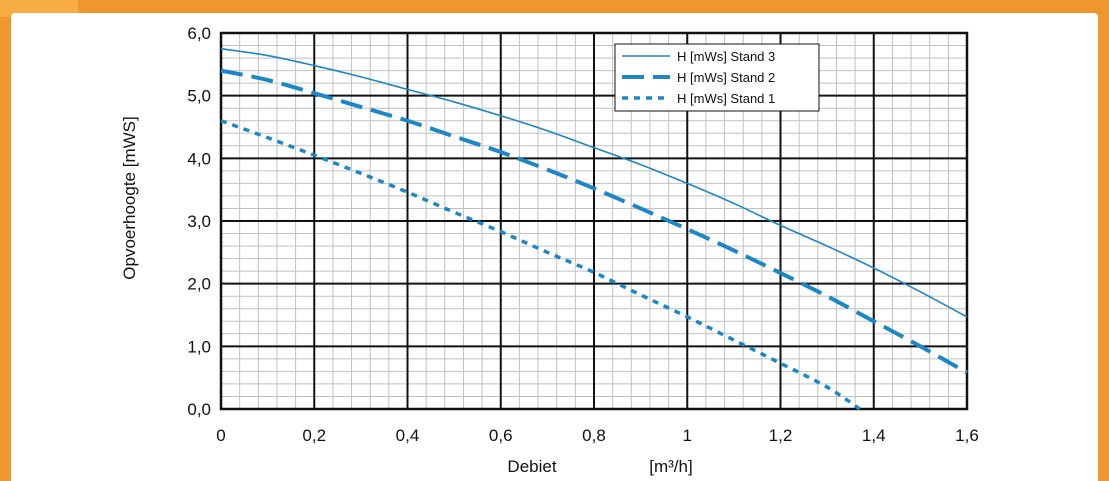 The height and width of the screenshot is (481, 1109). Describe the element at coordinates (967, 435) in the screenshot. I see `x-tick-label: 1,6` at that location.